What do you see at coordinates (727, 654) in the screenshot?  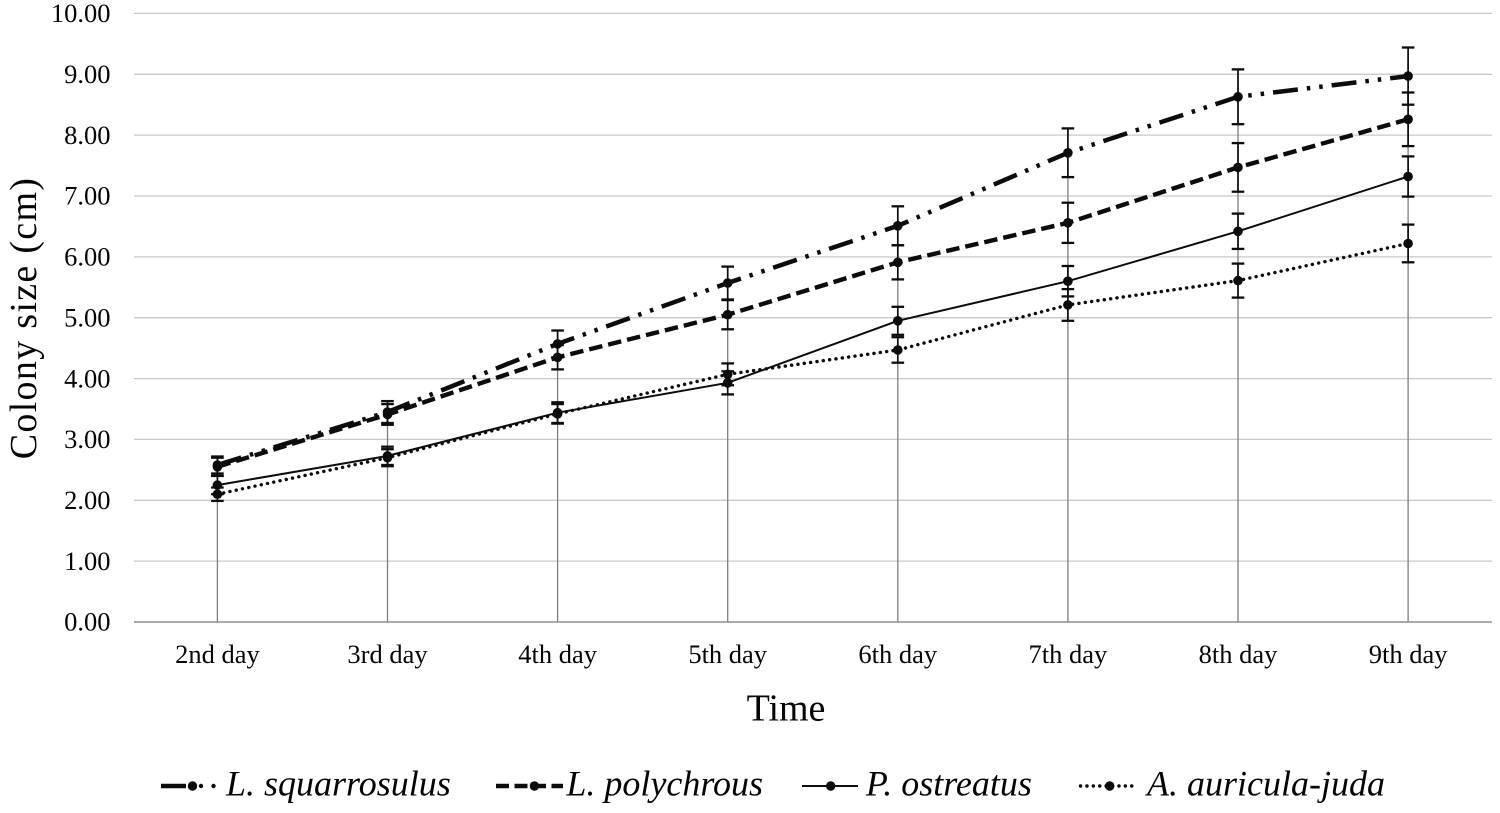 I see `svg-text: 5th day` at bounding box center [727, 654].